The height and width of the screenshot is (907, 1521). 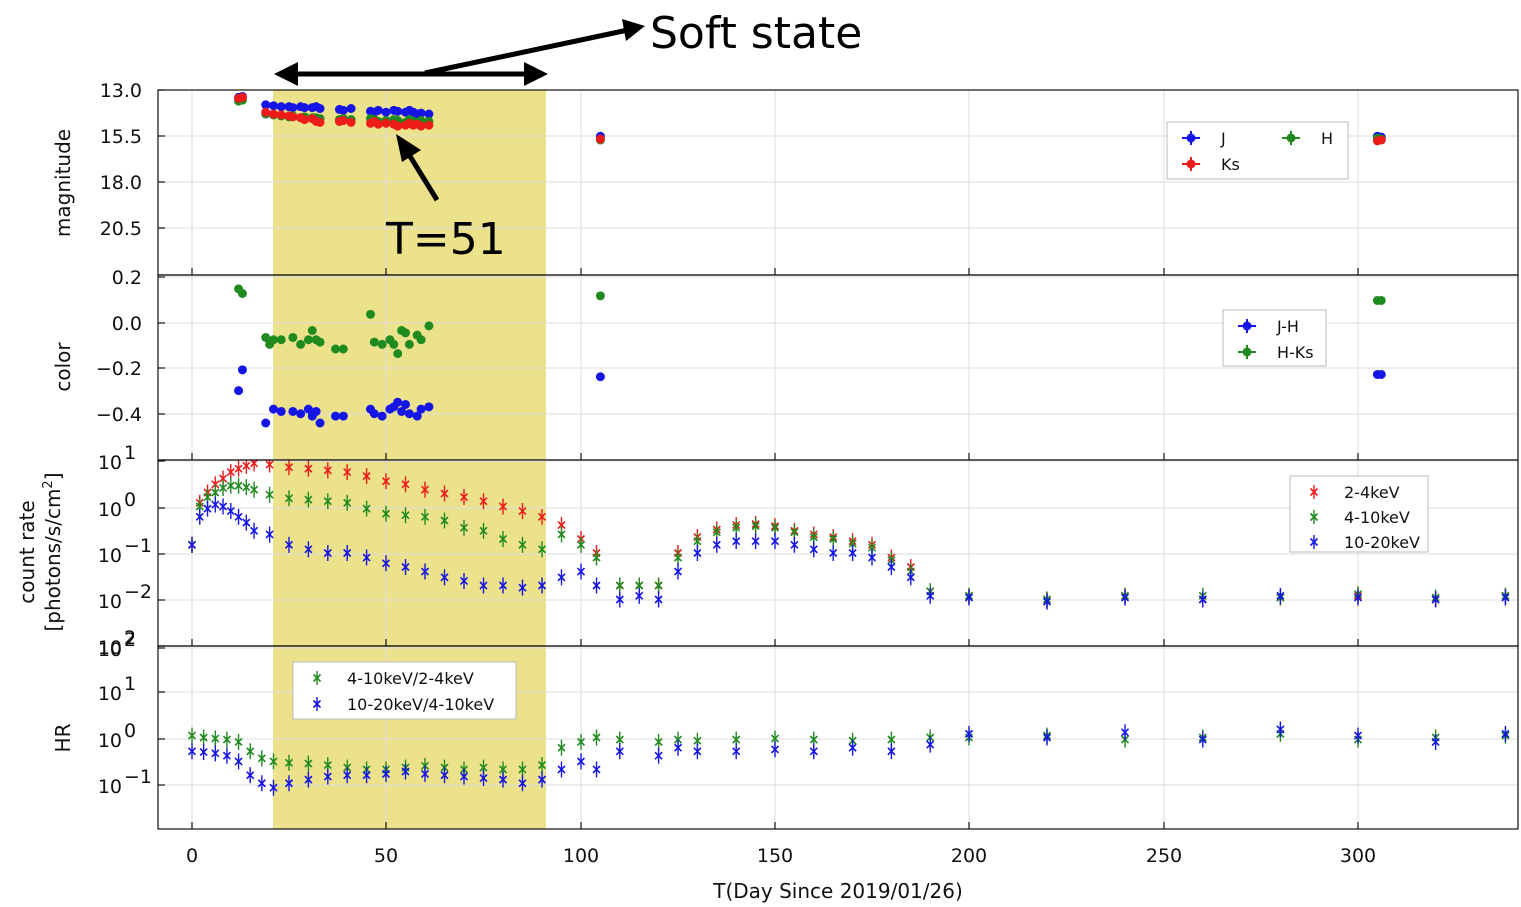 I want to click on legend-label: 2-4keV, so click(x=1372, y=492).